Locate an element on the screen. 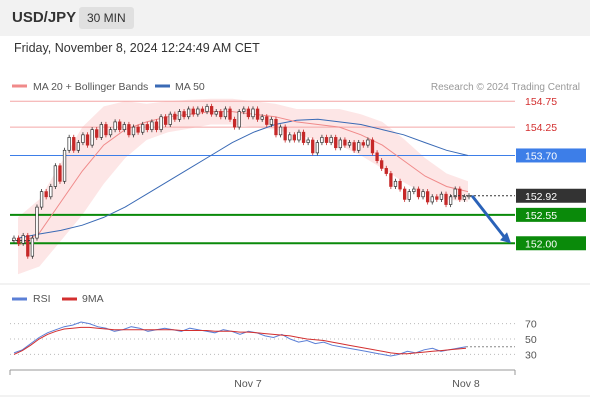 This screenshot has width=590, height=400. interval-button: 30 MIN is located at coordinates (106, 18).